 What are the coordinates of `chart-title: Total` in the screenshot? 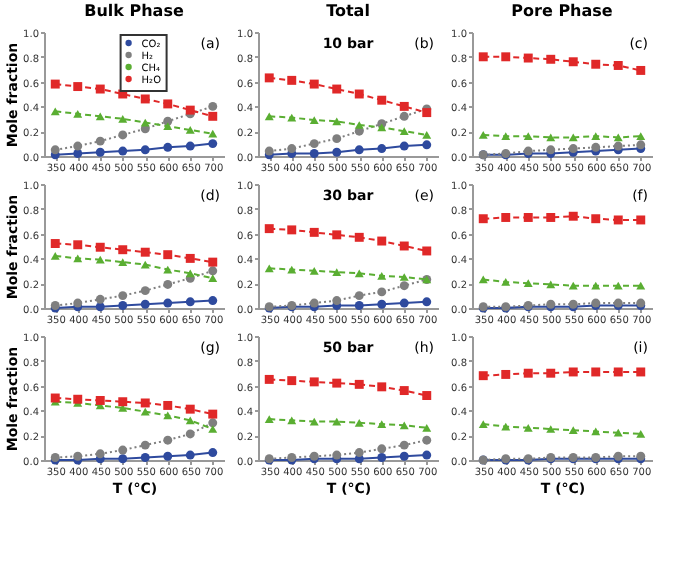 It's located at (348, 11).